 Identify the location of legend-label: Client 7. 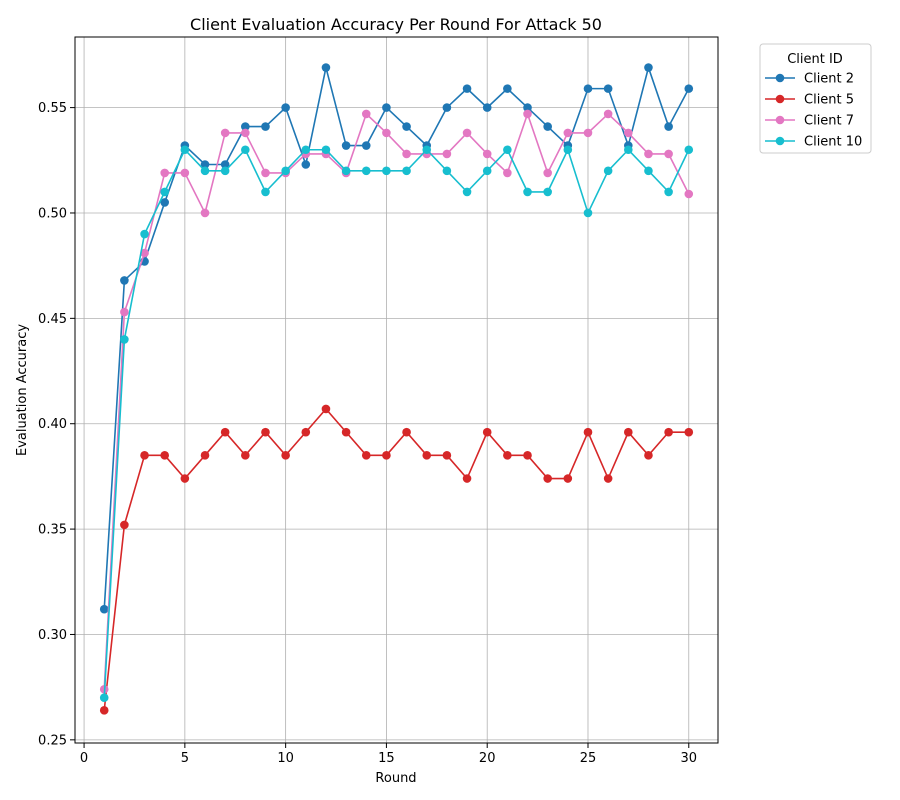
(829, 121).